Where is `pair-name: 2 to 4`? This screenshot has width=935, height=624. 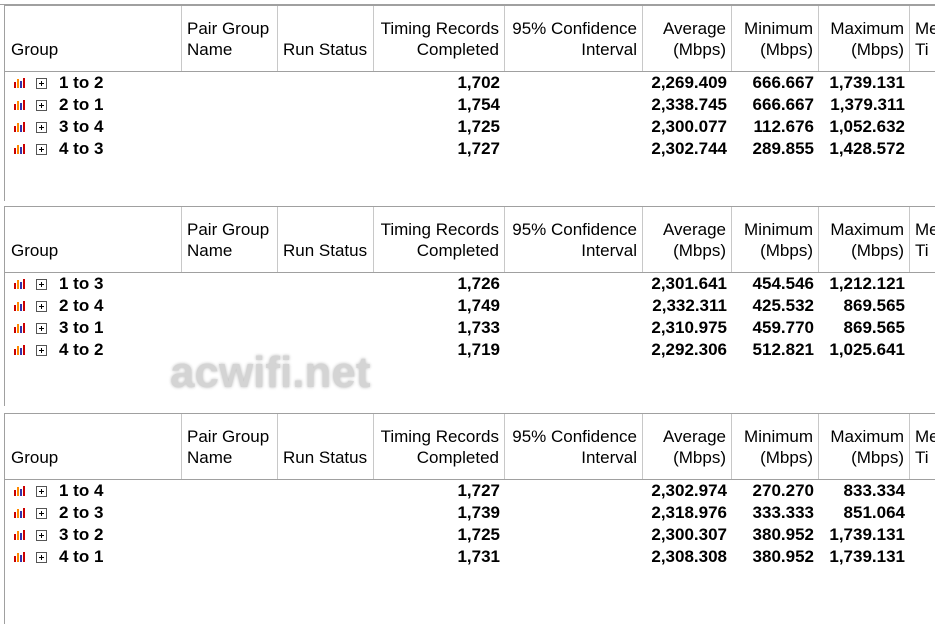 pair-name: 2 to 4 is located at coordinates (81, 305).